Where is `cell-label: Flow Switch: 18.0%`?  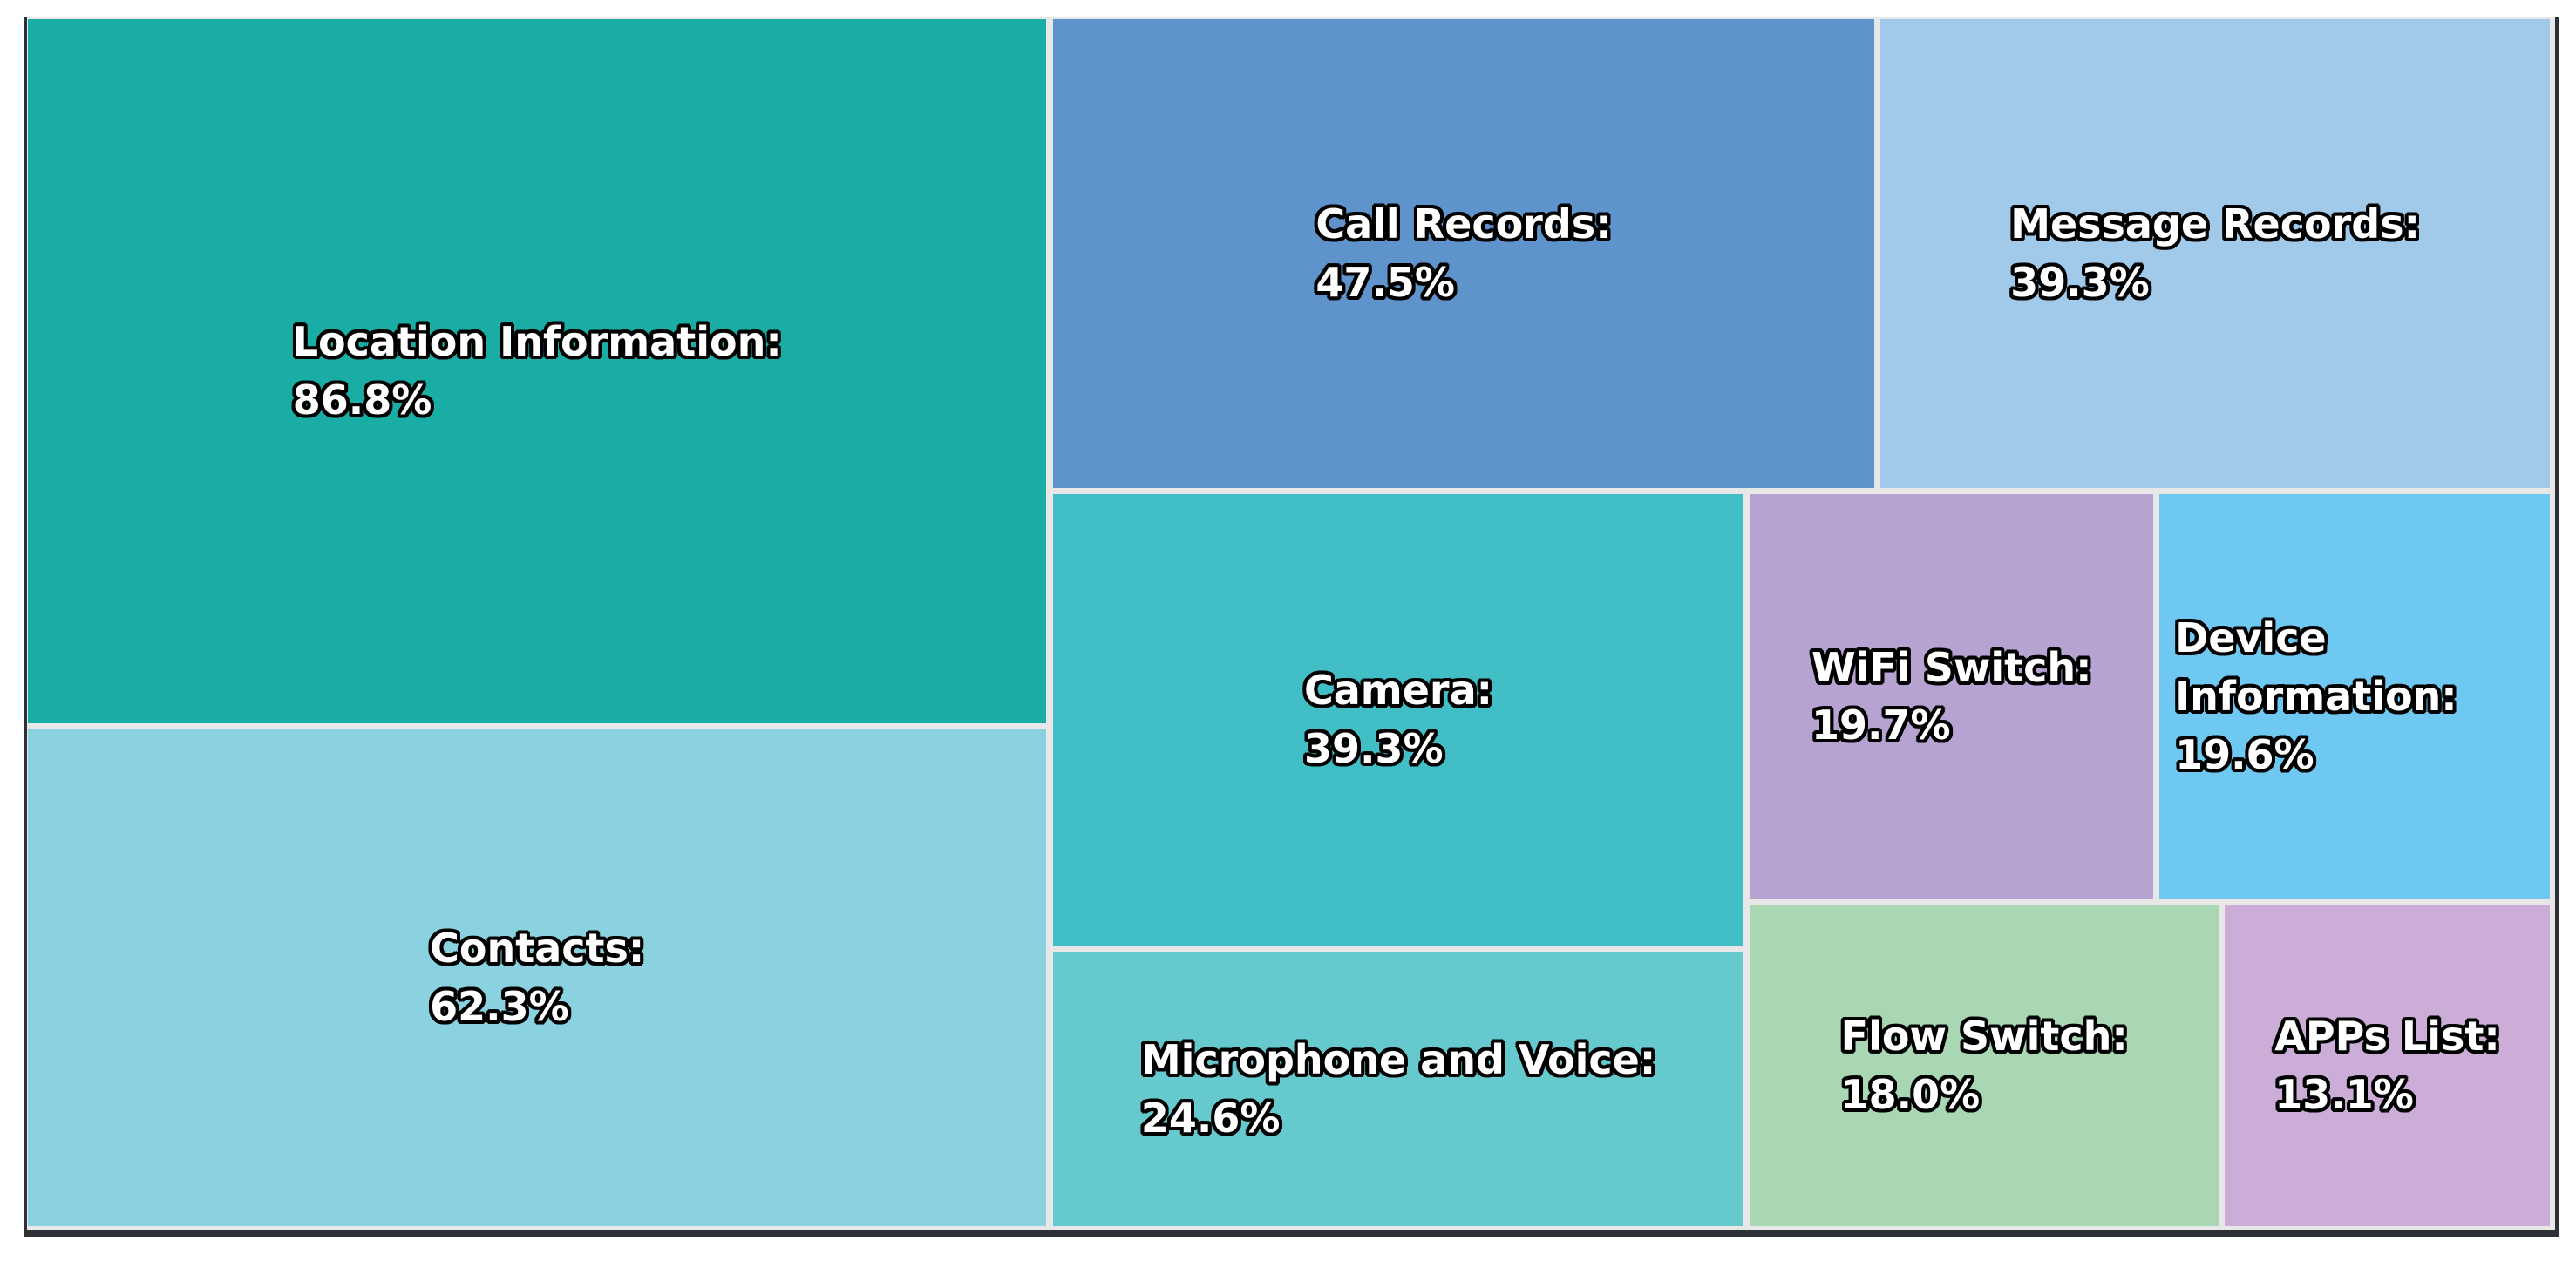 cell-label: Flow Switch: 18.0% is located at coordinates (1984, 1065).